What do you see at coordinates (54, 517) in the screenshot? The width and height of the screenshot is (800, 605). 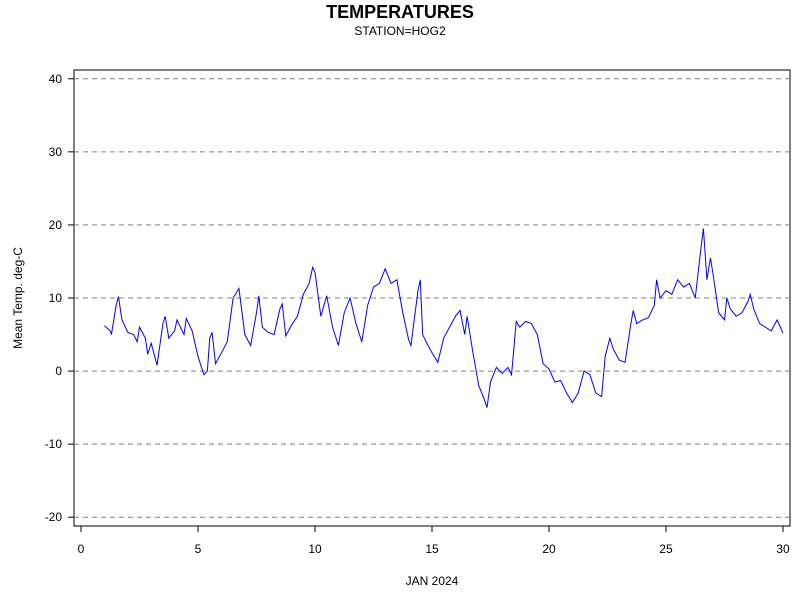 I see `y-tick-label: -20` at bounding box center [54, 517].